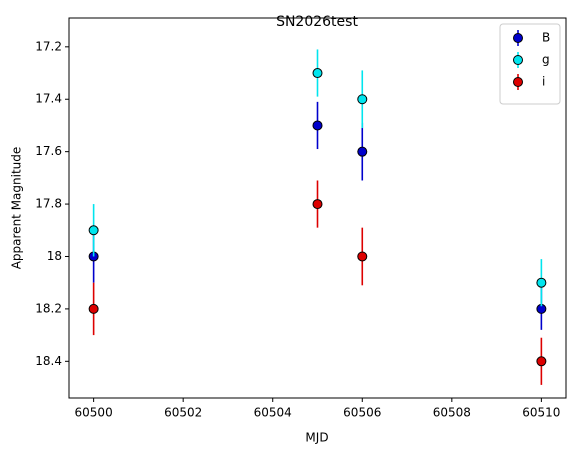 The height and width of the screenshot is (459, 576). Describe the element at coordinates (48, 99) in the screenshot. I see `y-tick-label: 17.4` at that location.